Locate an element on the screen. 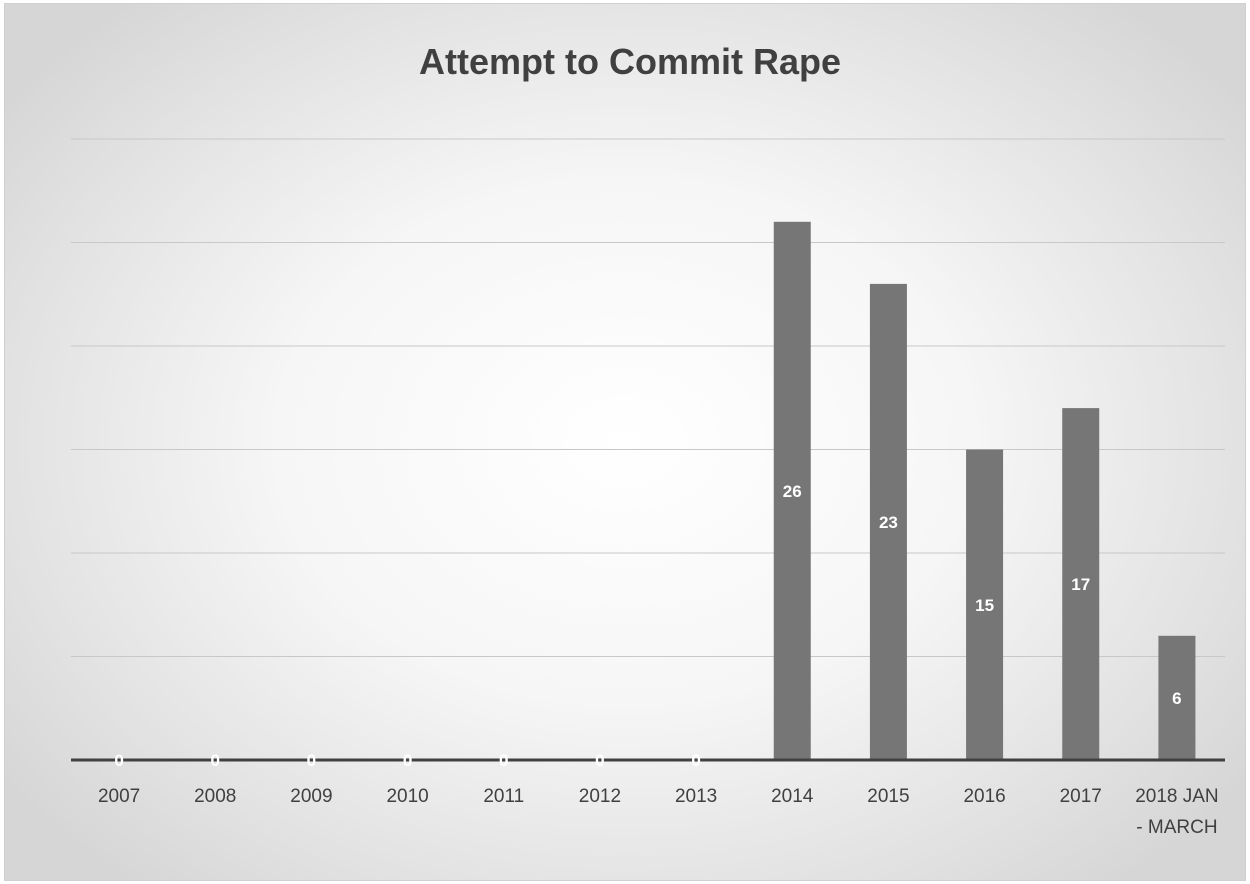 Image resolution: width=1250 pixels, height=884 pixels. x-tick-label: 2012 is located at coordinates (600, 796).